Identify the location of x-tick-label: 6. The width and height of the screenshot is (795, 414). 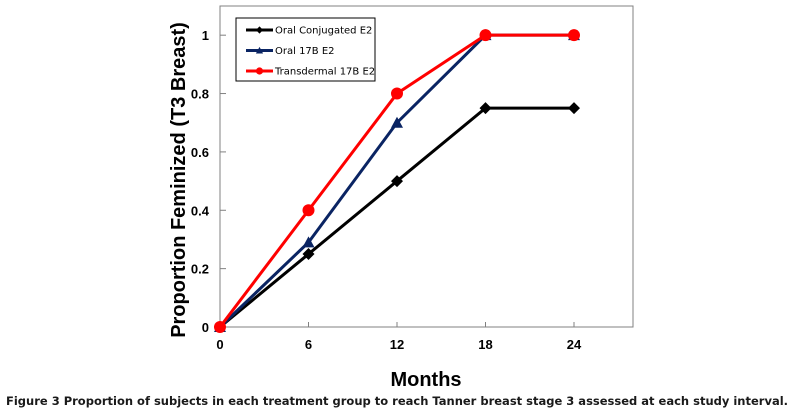
(308, 344).